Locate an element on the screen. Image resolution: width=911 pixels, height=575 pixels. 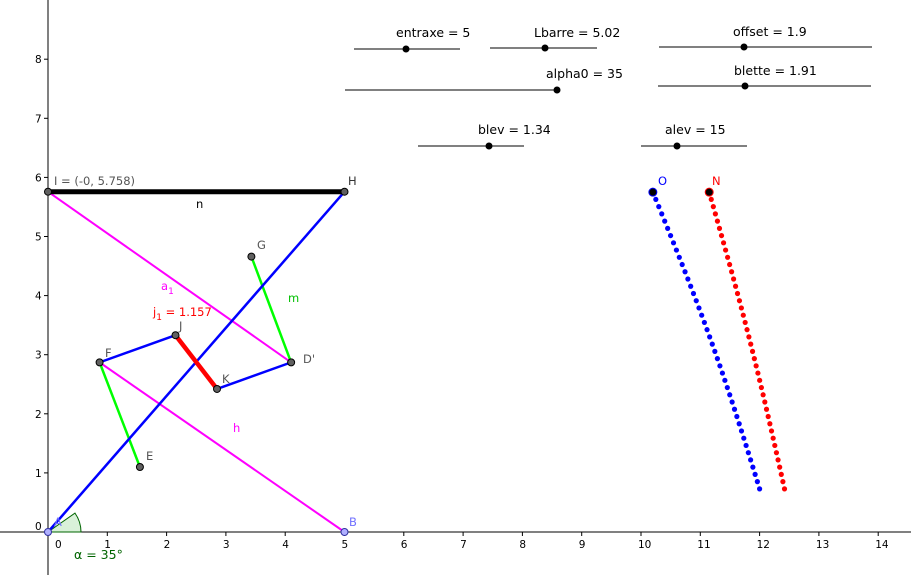
slider-offset-handle is located at coordinates (744, 47).